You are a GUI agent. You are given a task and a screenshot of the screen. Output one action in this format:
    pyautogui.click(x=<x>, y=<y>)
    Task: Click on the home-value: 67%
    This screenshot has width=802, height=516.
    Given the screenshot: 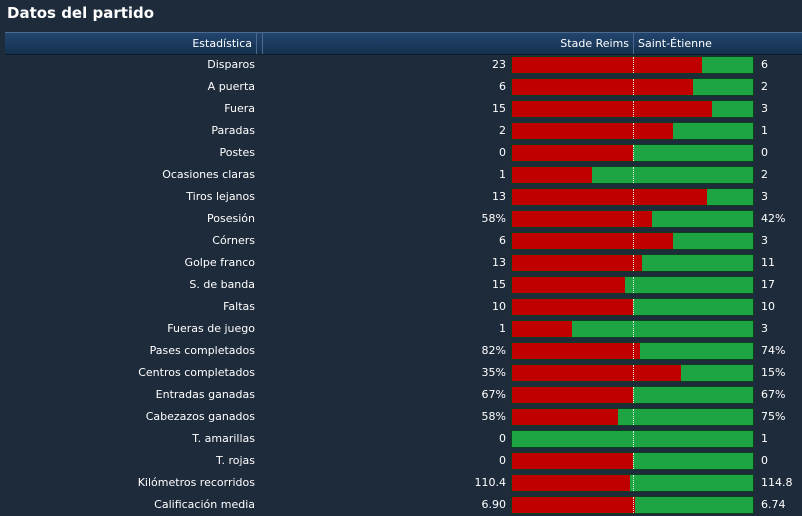 What is the action you would take?
    pyautogui.click(x=493, y=394)
    